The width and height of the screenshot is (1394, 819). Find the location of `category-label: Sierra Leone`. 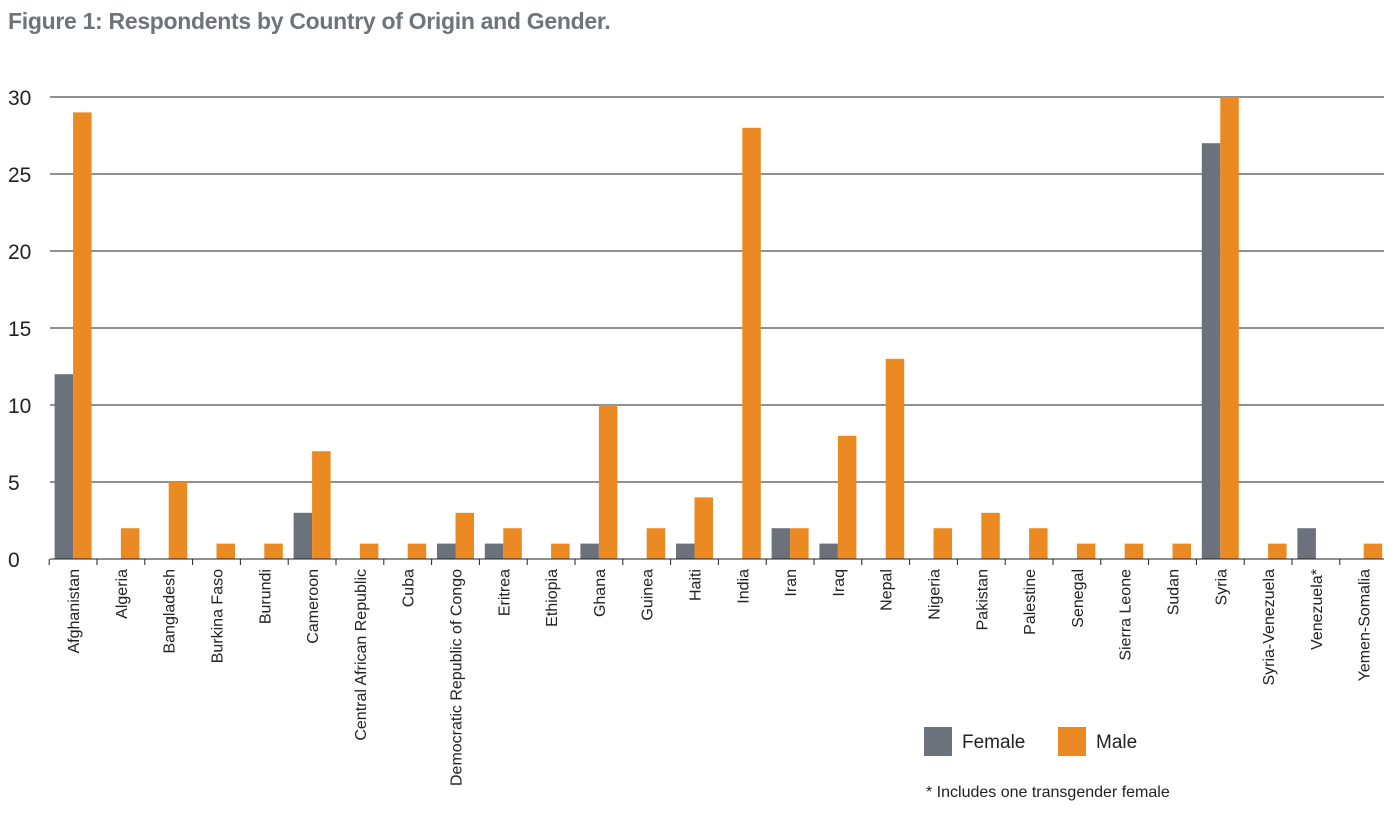

category-label: Sierra Leone is located at coordinates (1126, 615).